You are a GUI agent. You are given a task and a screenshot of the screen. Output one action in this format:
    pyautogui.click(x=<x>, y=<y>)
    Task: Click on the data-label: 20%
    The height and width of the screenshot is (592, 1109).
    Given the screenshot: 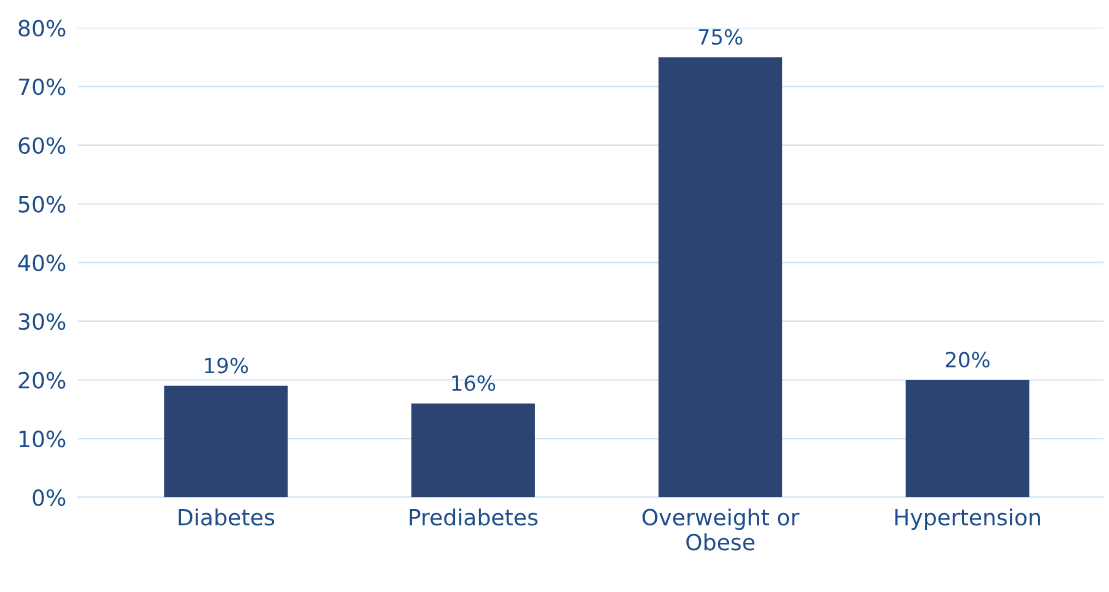 What is the action you would take?
    pyautogui.click(x=967, y=359)
    